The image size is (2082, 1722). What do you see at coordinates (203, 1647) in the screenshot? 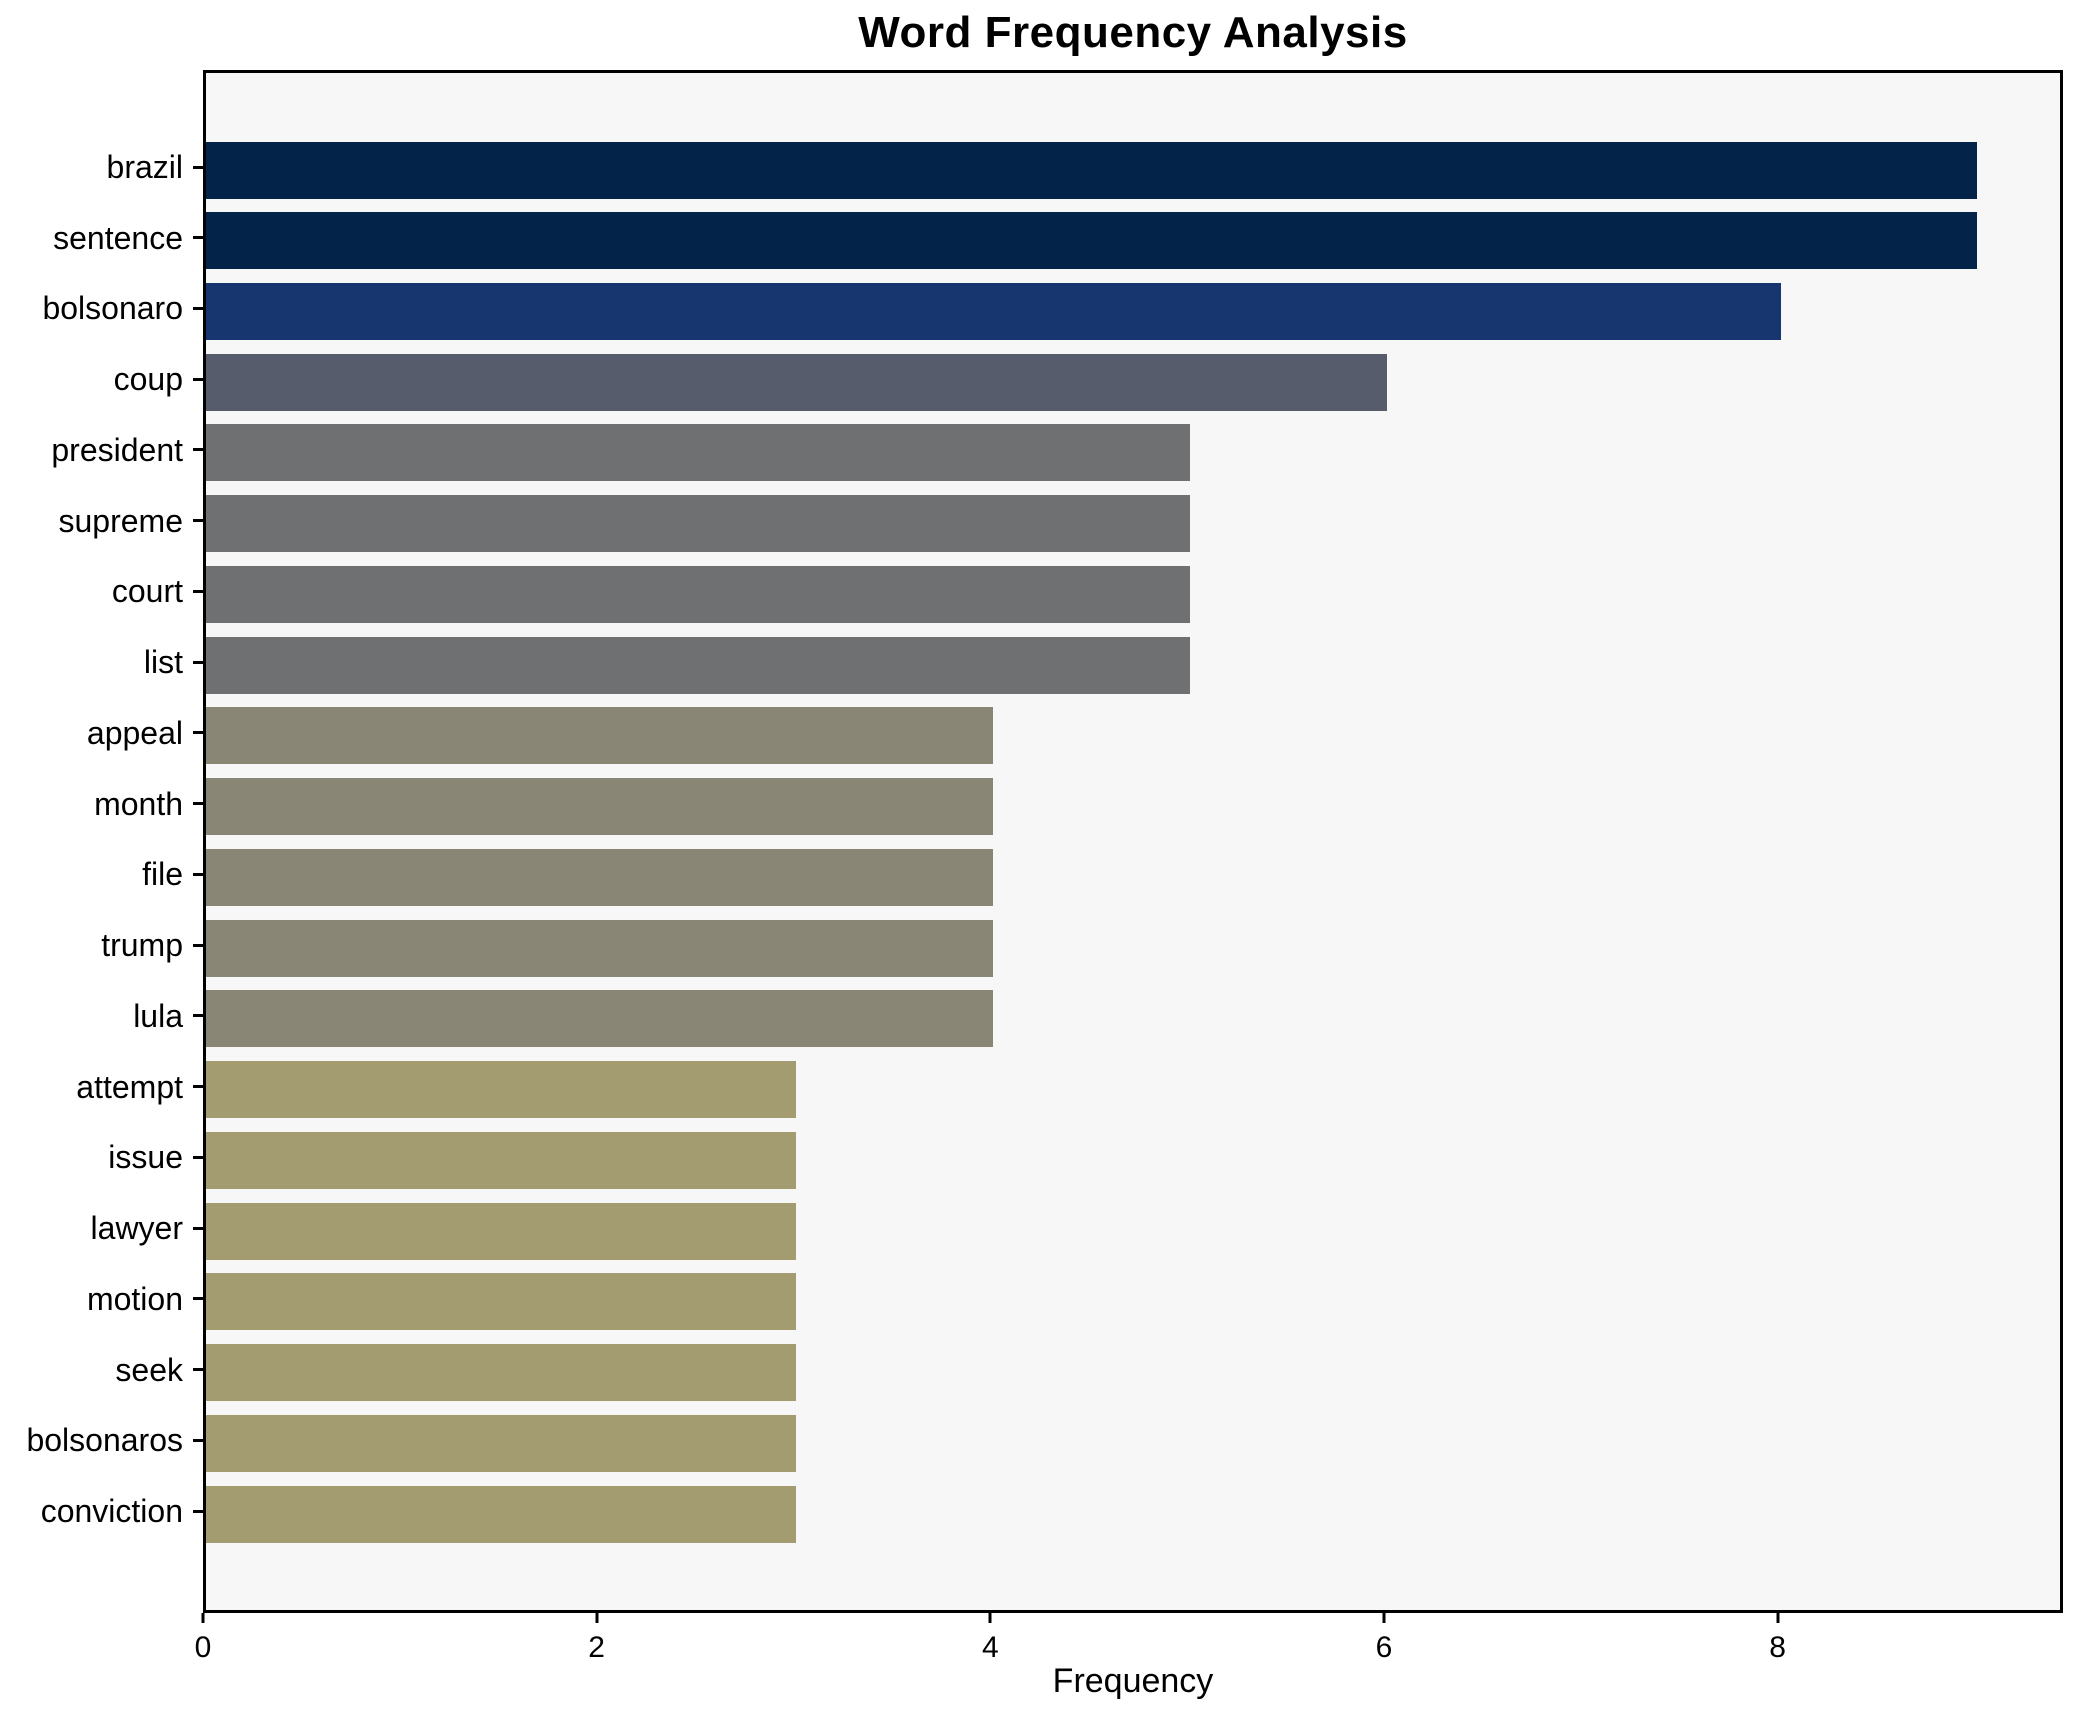
I see `x-tick-label-0: 0` at bounding box center [203, 1647].